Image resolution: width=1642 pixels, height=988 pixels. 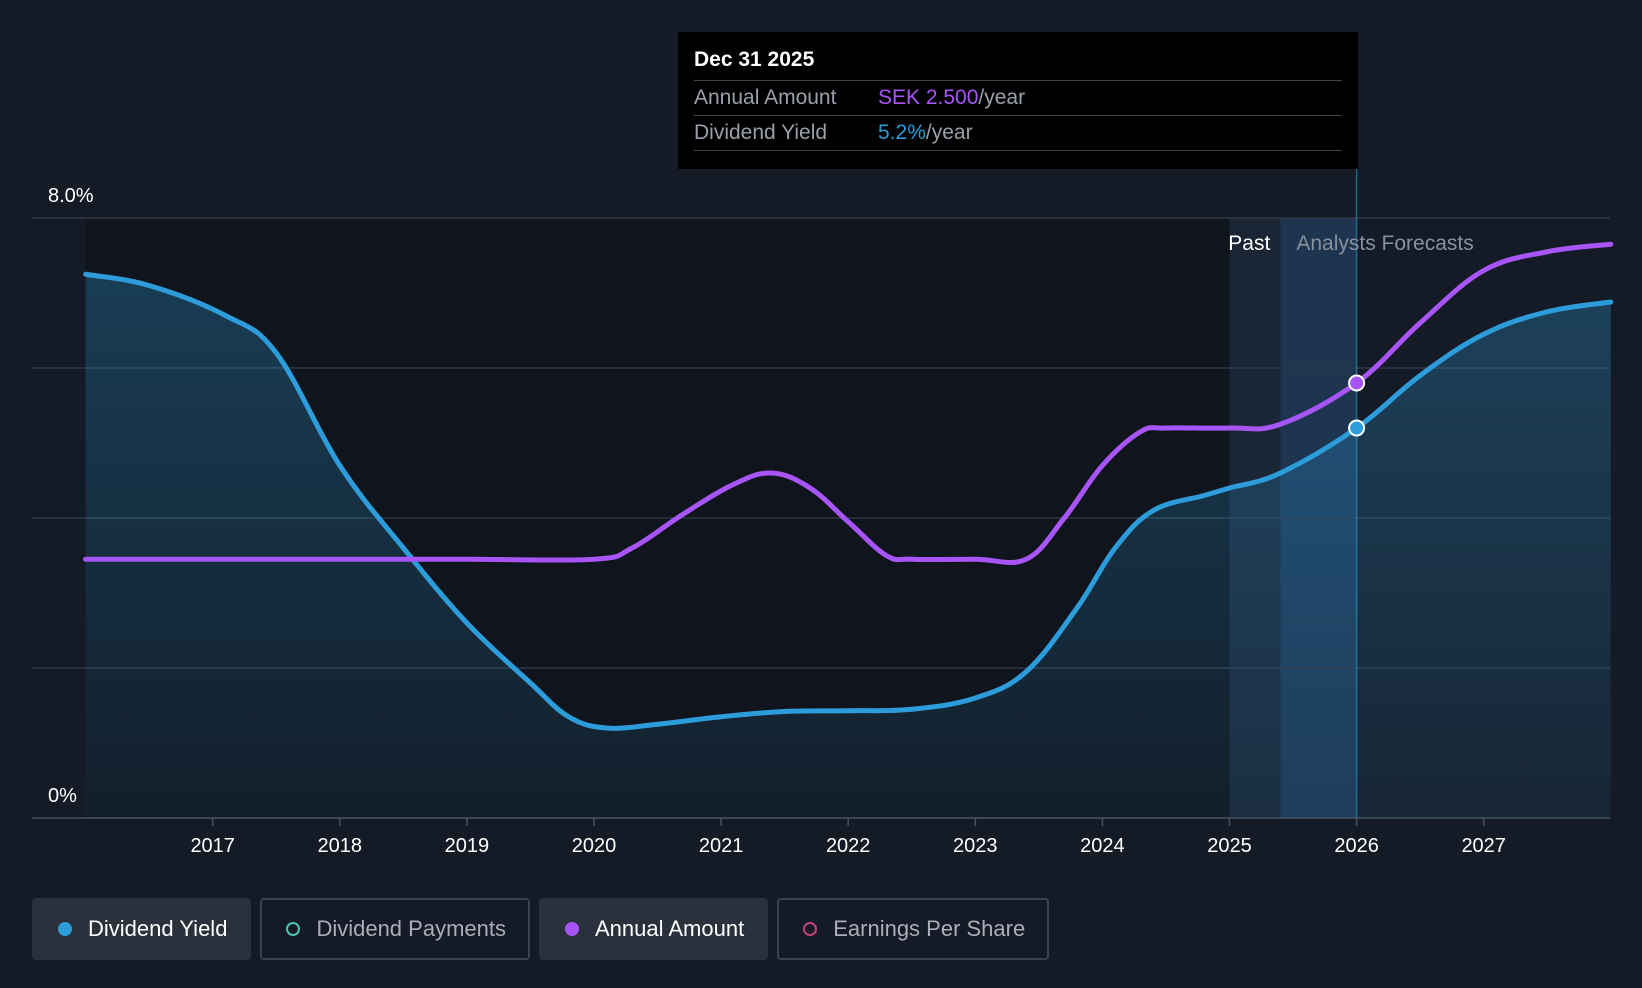 I want to click on x-tick-label: 2021, so click(x=721, y=846).